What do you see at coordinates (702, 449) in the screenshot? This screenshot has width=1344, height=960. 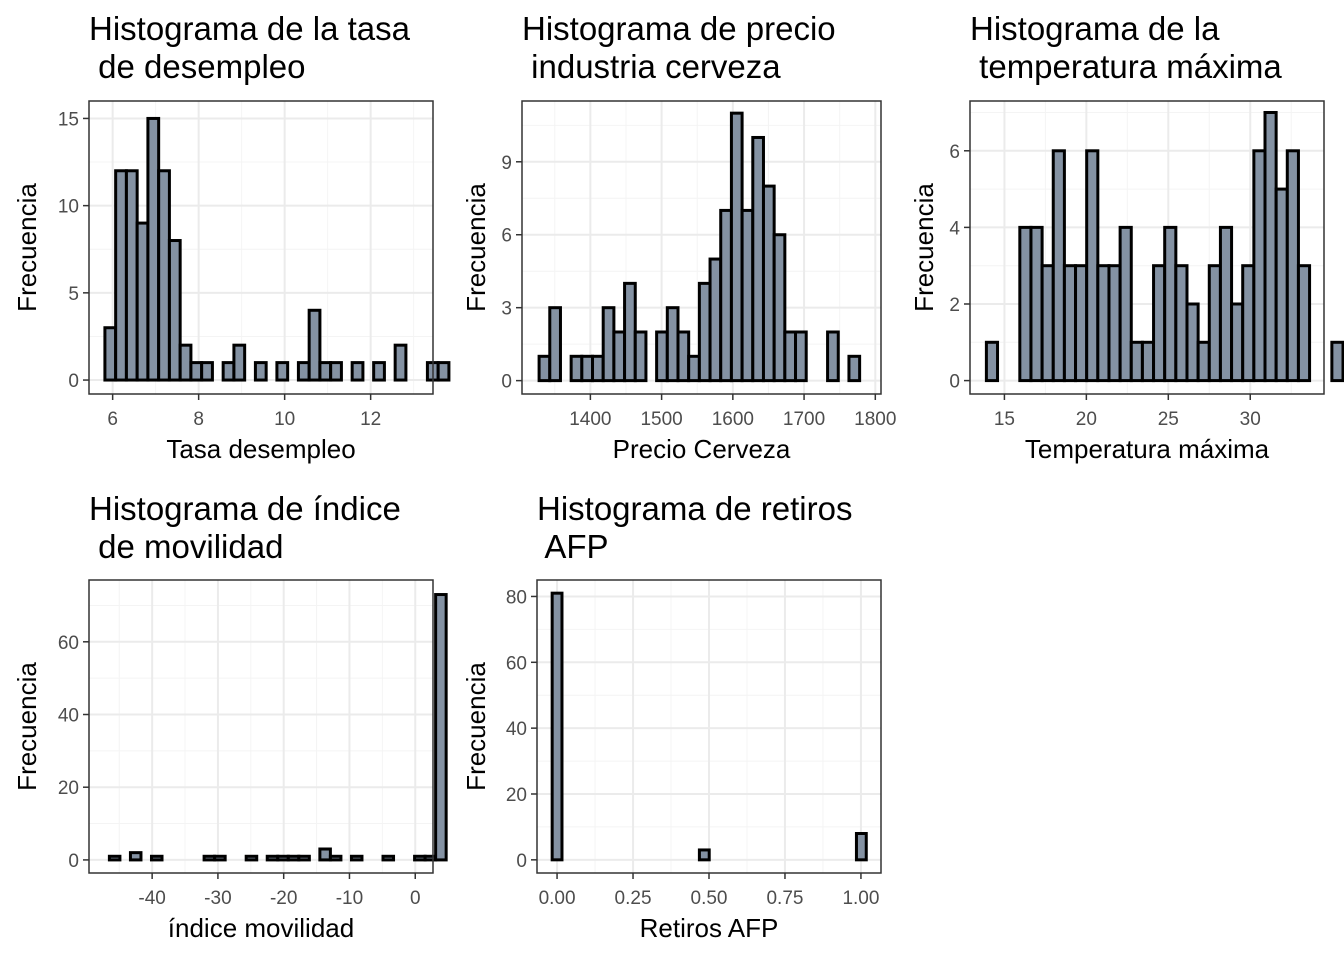 I see `x-axis-title: Precio Cerveza` at bounding box center [702, 449].